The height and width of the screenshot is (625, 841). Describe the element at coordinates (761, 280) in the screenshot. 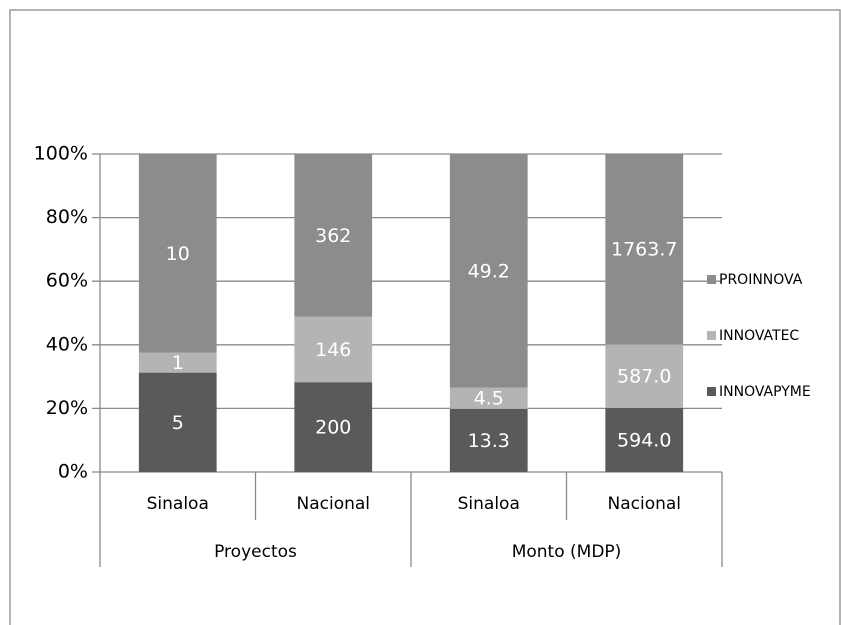

I see `legend-label: PROINNOVA` at that location.